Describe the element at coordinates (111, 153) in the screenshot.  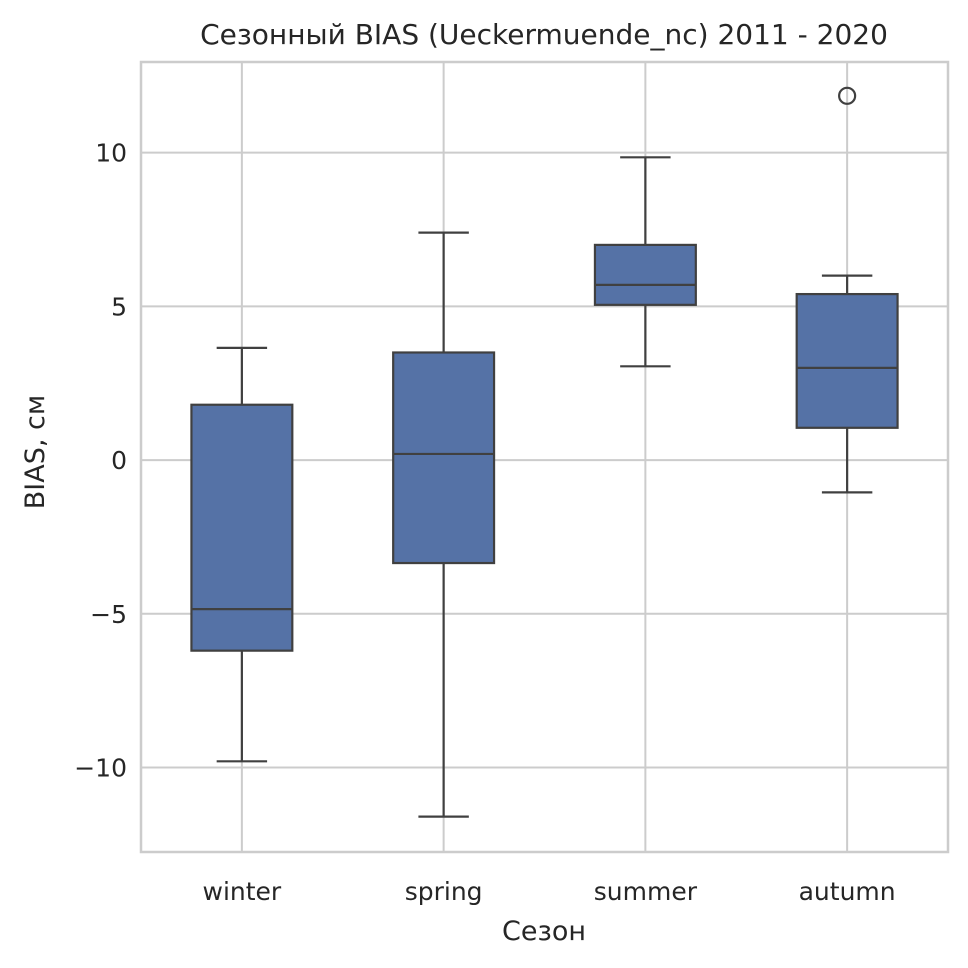
I see `y-tick-label: 10` at that location.